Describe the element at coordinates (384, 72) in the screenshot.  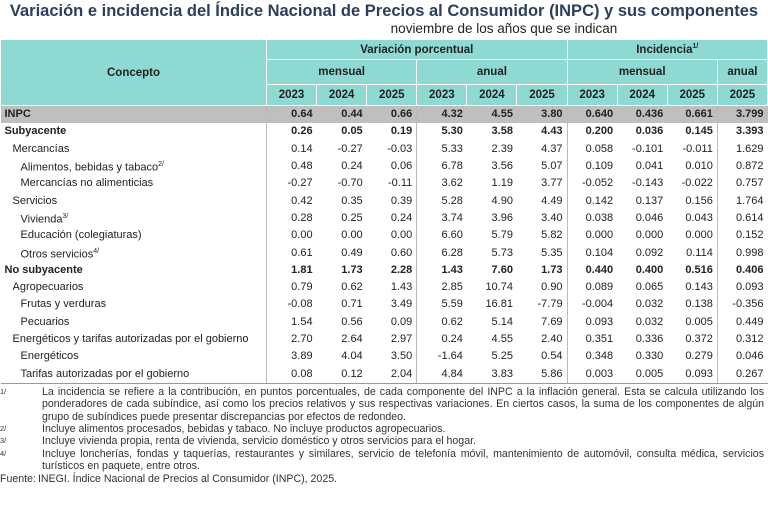
I see `header-row: mensual anual mensual anual` at that location.